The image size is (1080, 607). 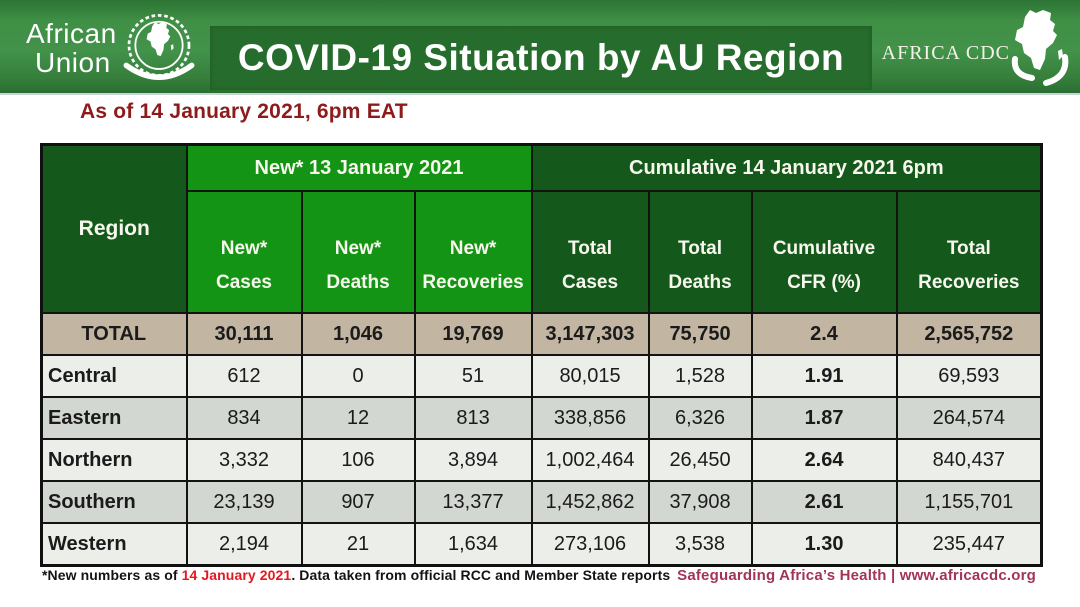 What do you see at coordinates (244, 376) in the screenshot?
I see `cell-new-cases: 612` at bounding box center [244, 376].